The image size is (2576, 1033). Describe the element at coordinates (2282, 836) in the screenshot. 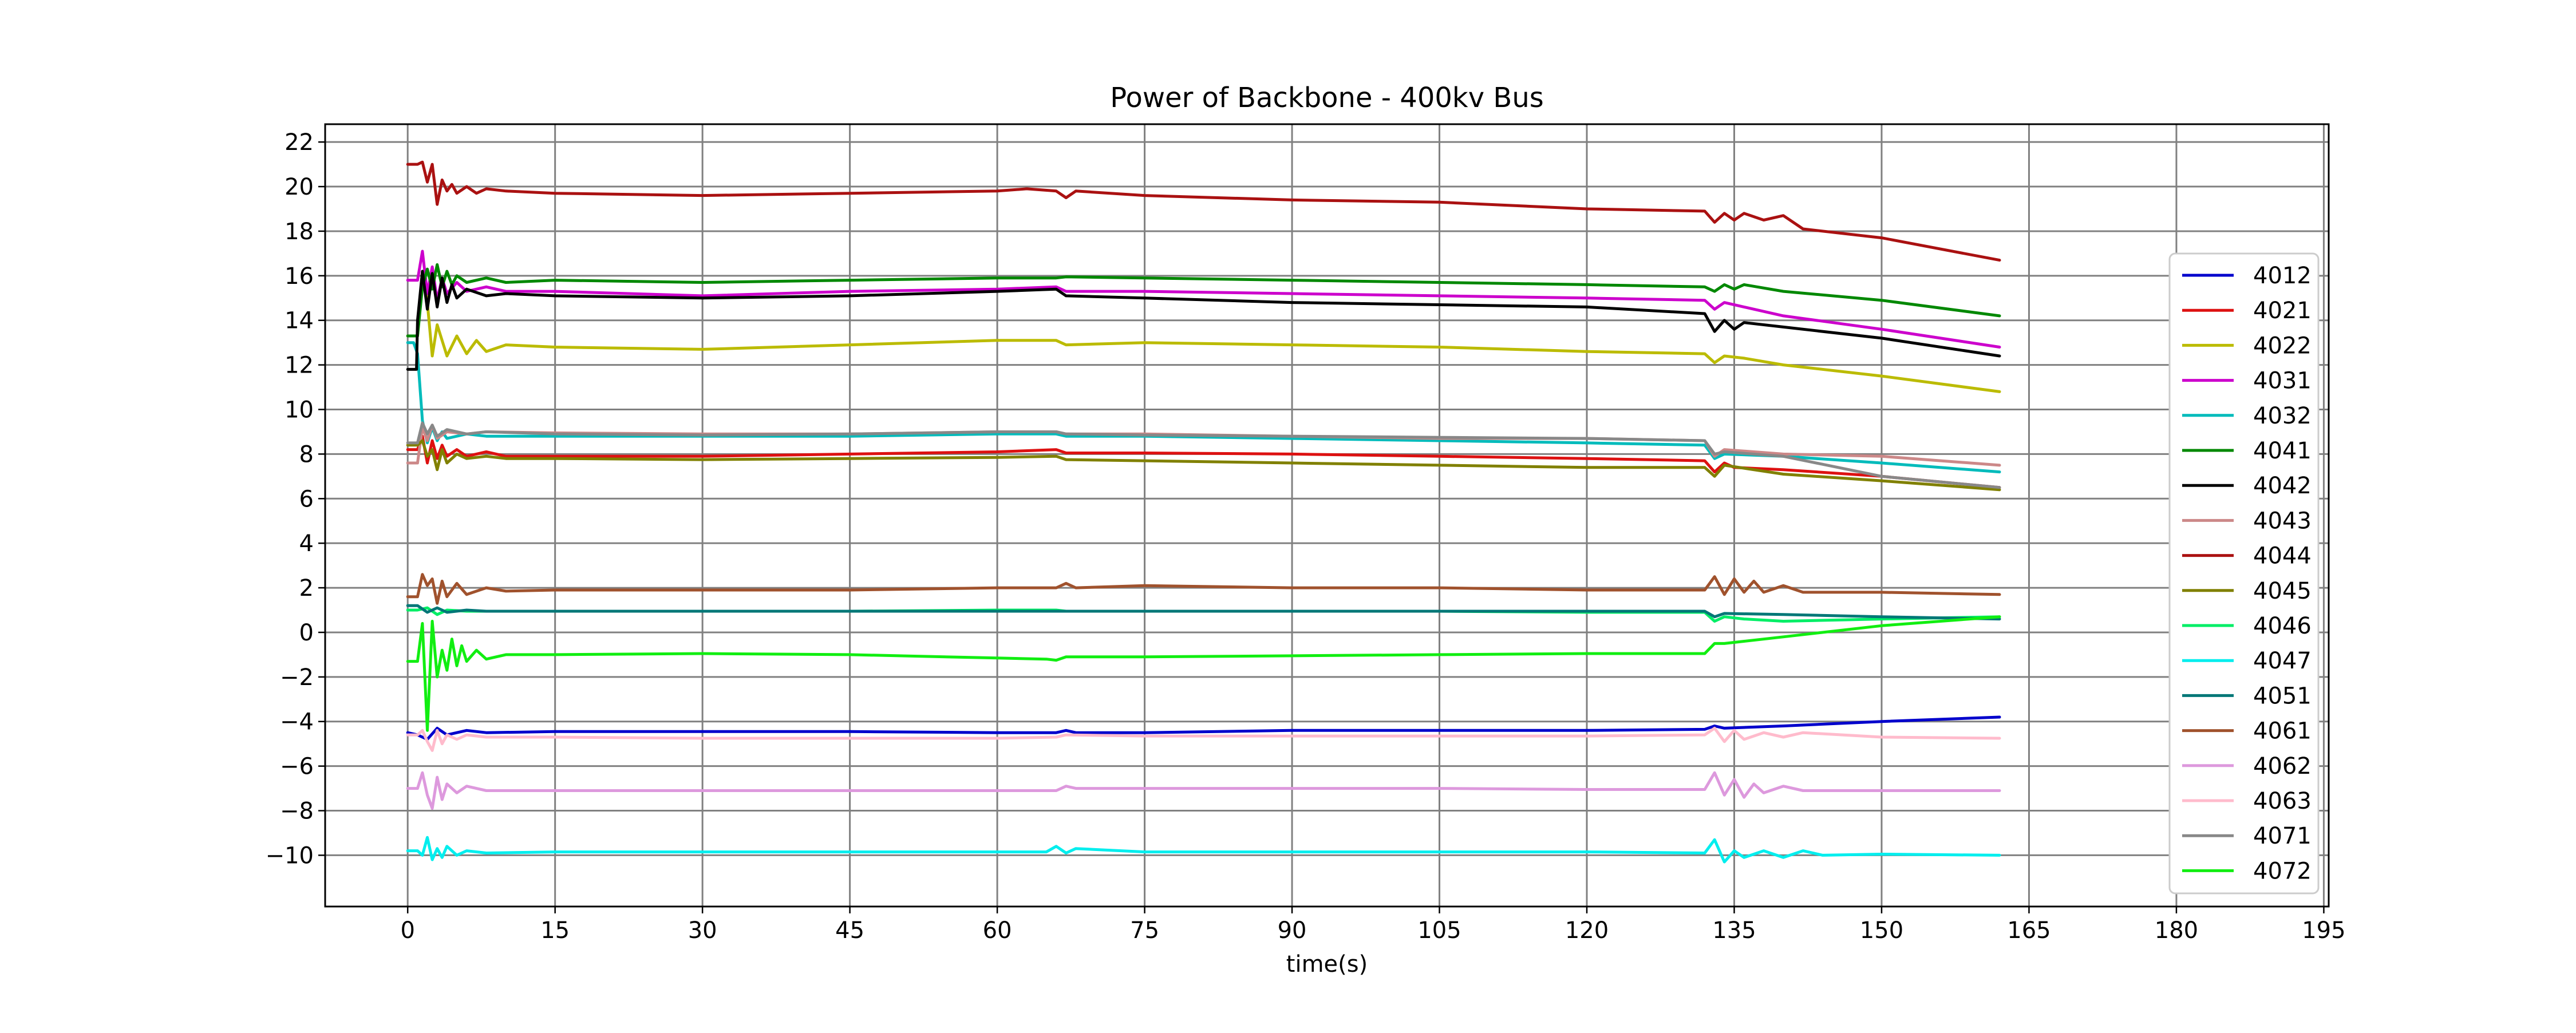

I see `legend-label: 4071` at that location.